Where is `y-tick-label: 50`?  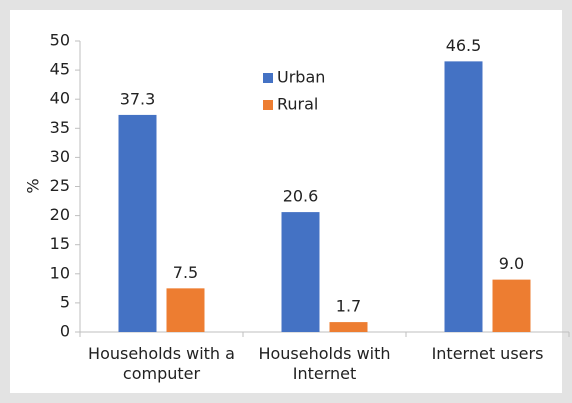 y-tick-label: 50 is located at coordinates (60, 40).